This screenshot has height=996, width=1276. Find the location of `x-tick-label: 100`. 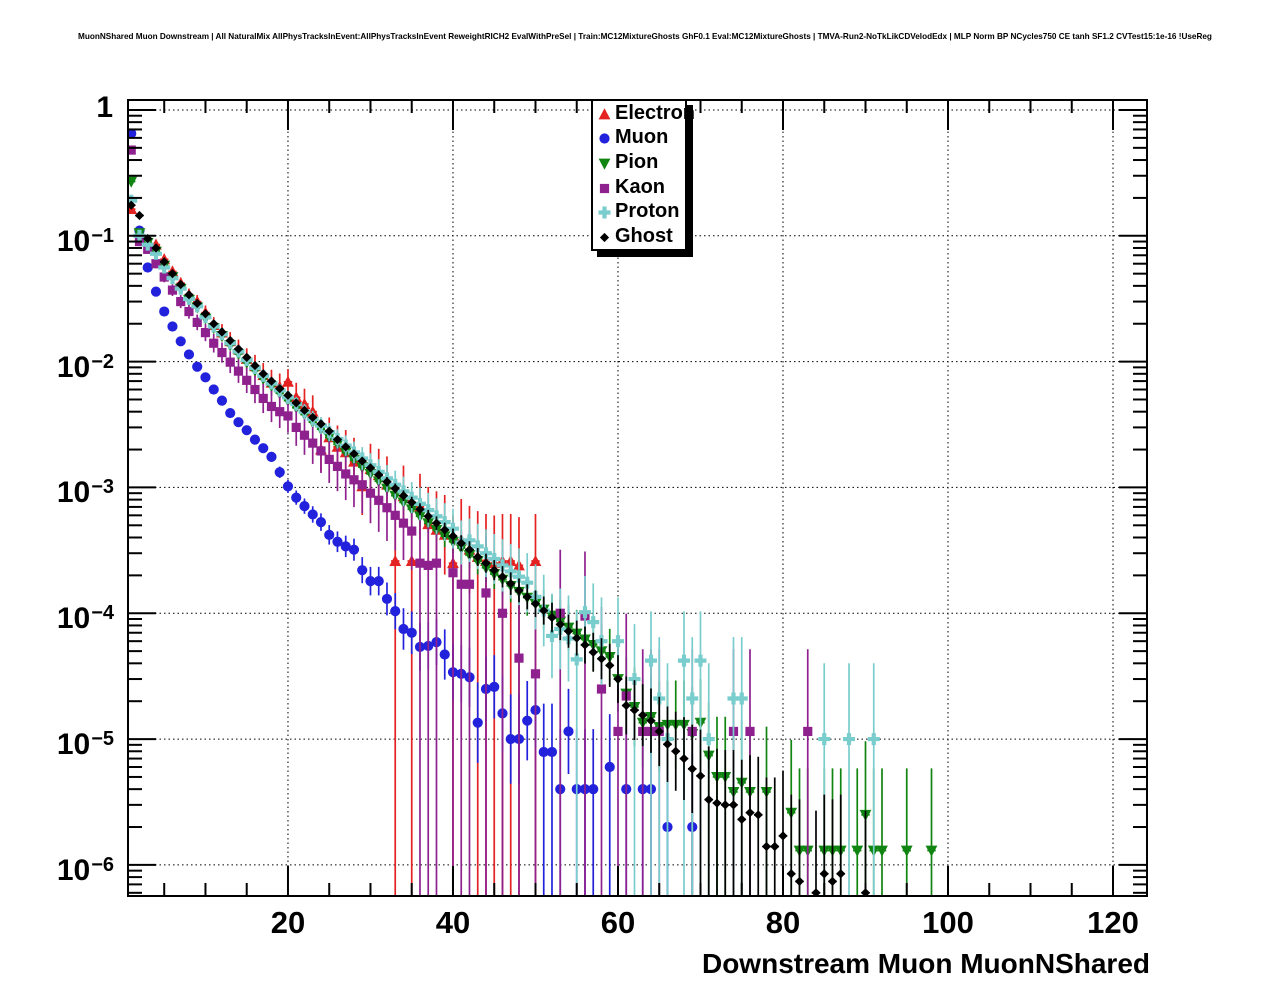

x-tick-label: 100 is located at coordinates (948, 922).